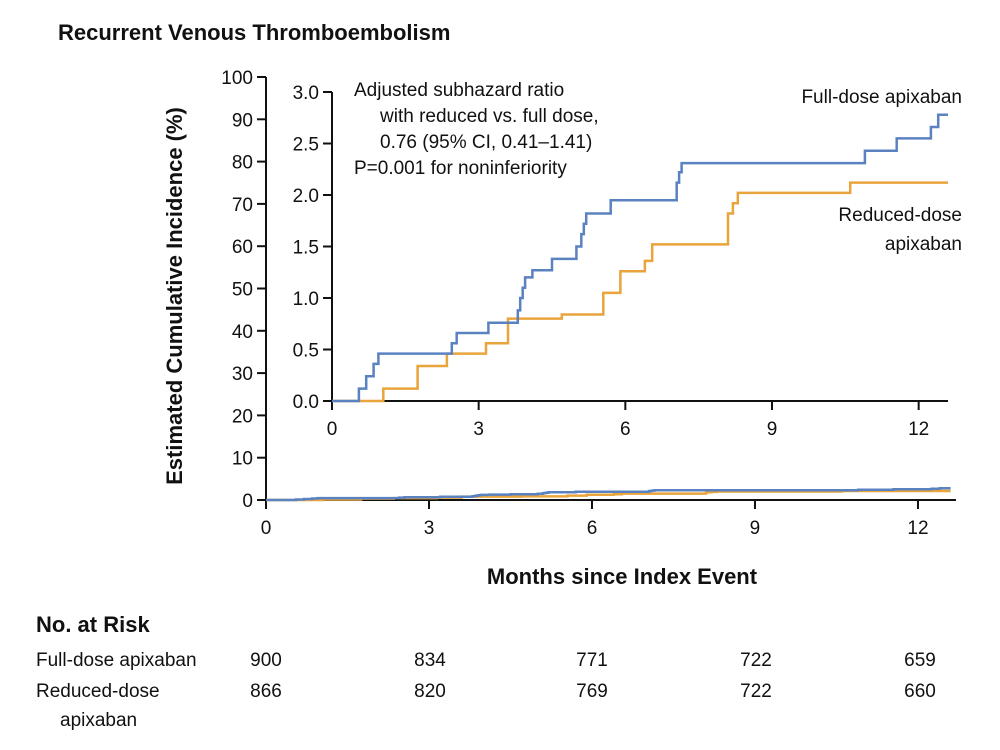  What do you see at coordinates (430, 660) in the screenshot?
I see `risk-value: 834` at bounding box center [430, 660].